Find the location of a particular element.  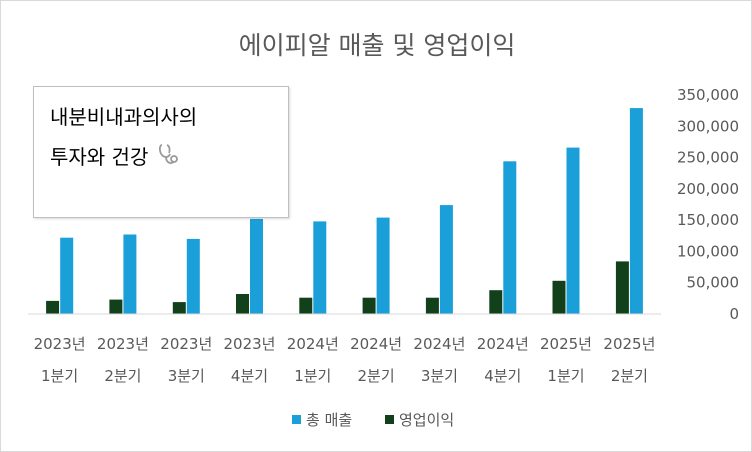

y-tick-label: 250,000 is located at coordinates (708, 158).